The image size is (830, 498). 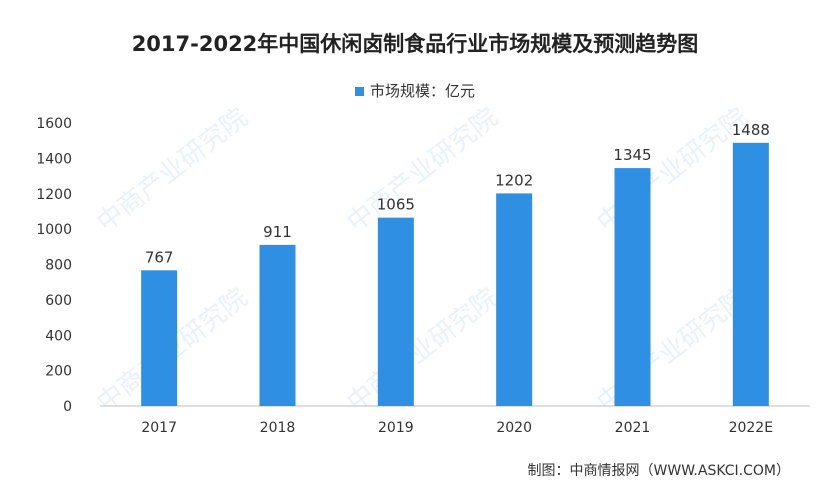 I want to click on x-tick-label: 2021, so click(x=633, y=428).